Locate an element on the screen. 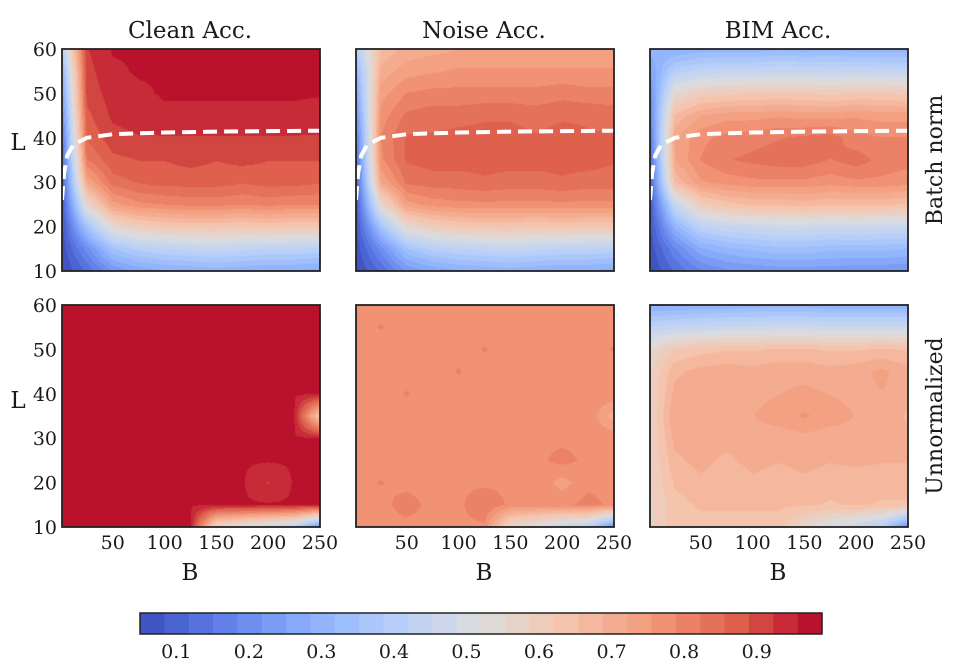  y-axis-labels: L L is located at coordinates (17, 272).